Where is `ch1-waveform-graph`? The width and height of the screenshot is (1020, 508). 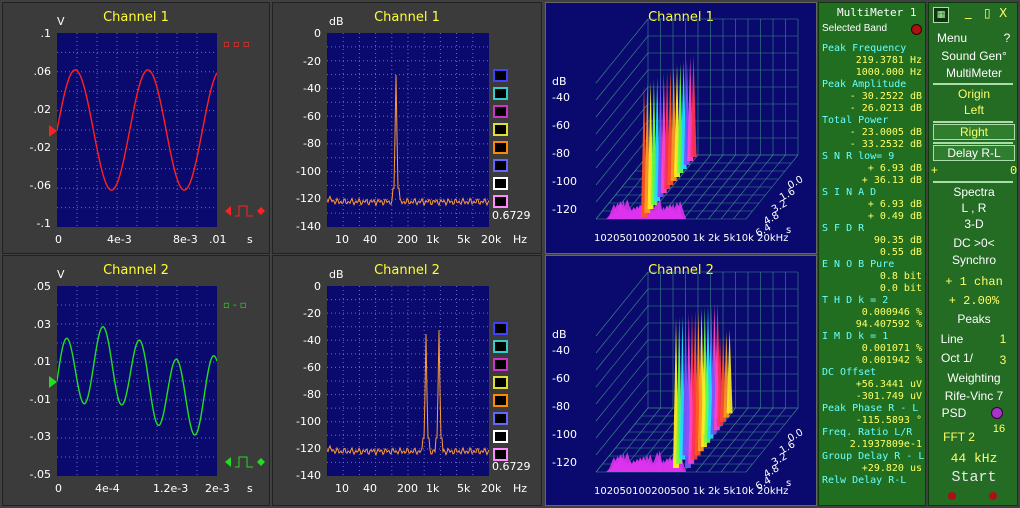 ch1-waveform-graph is located at coordinates (137, 130).